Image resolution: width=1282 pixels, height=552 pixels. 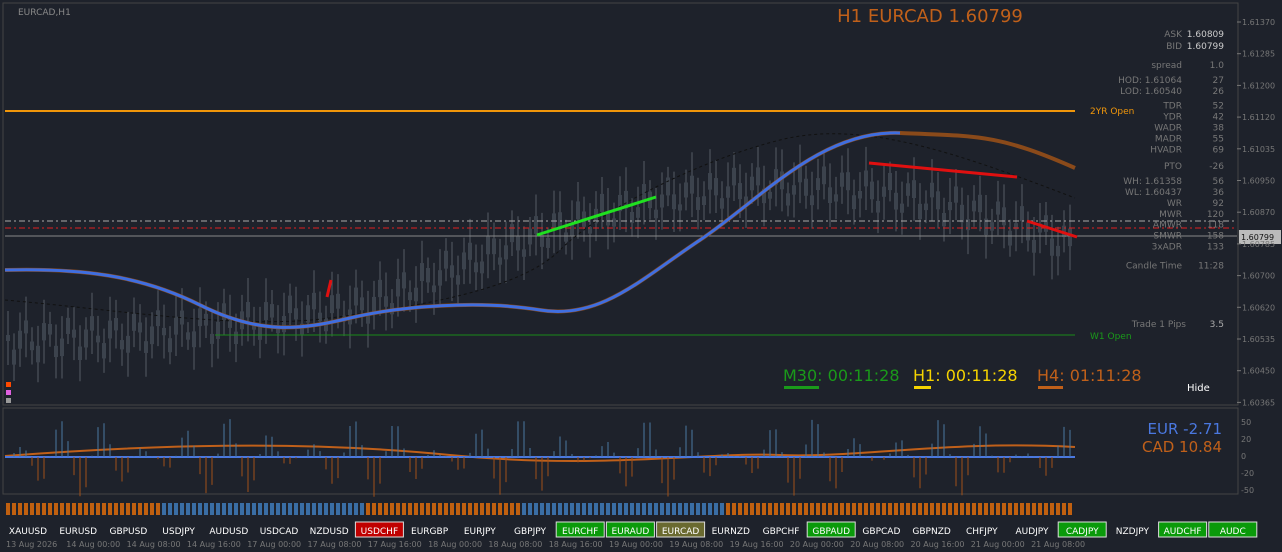 I want to click on chart-title: H1 EURCAD 1.60799, so click(x=930, y=16).